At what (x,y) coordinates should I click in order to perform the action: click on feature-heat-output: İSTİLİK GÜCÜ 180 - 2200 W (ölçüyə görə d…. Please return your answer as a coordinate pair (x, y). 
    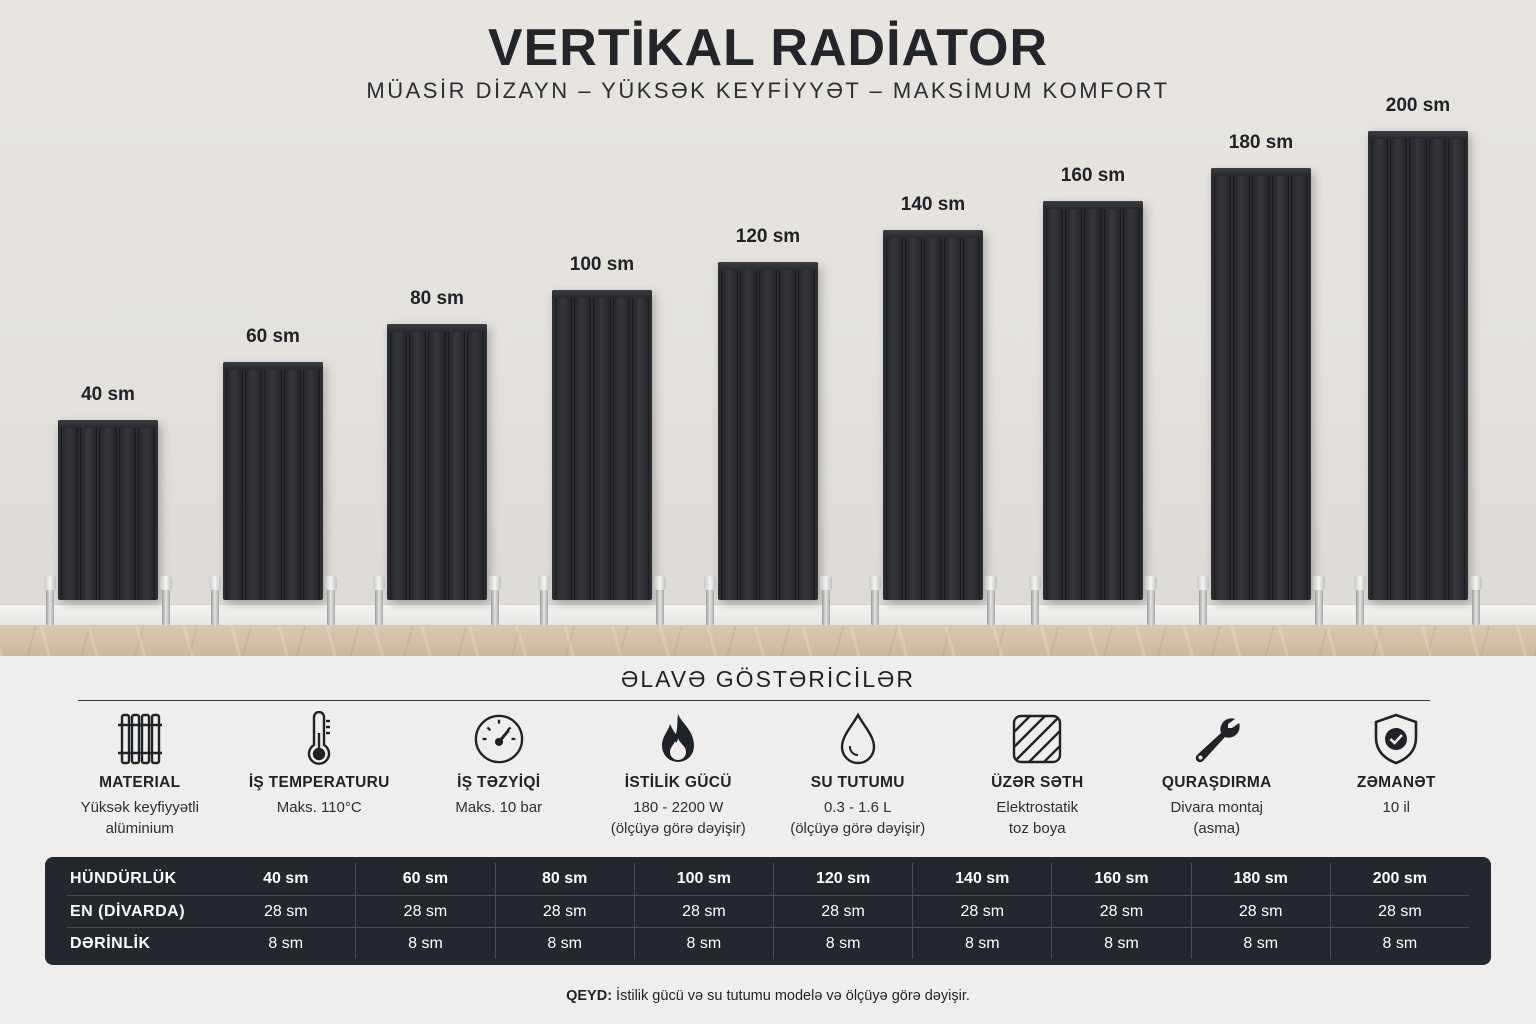
    Looking at the image, I should click on (679, 780).